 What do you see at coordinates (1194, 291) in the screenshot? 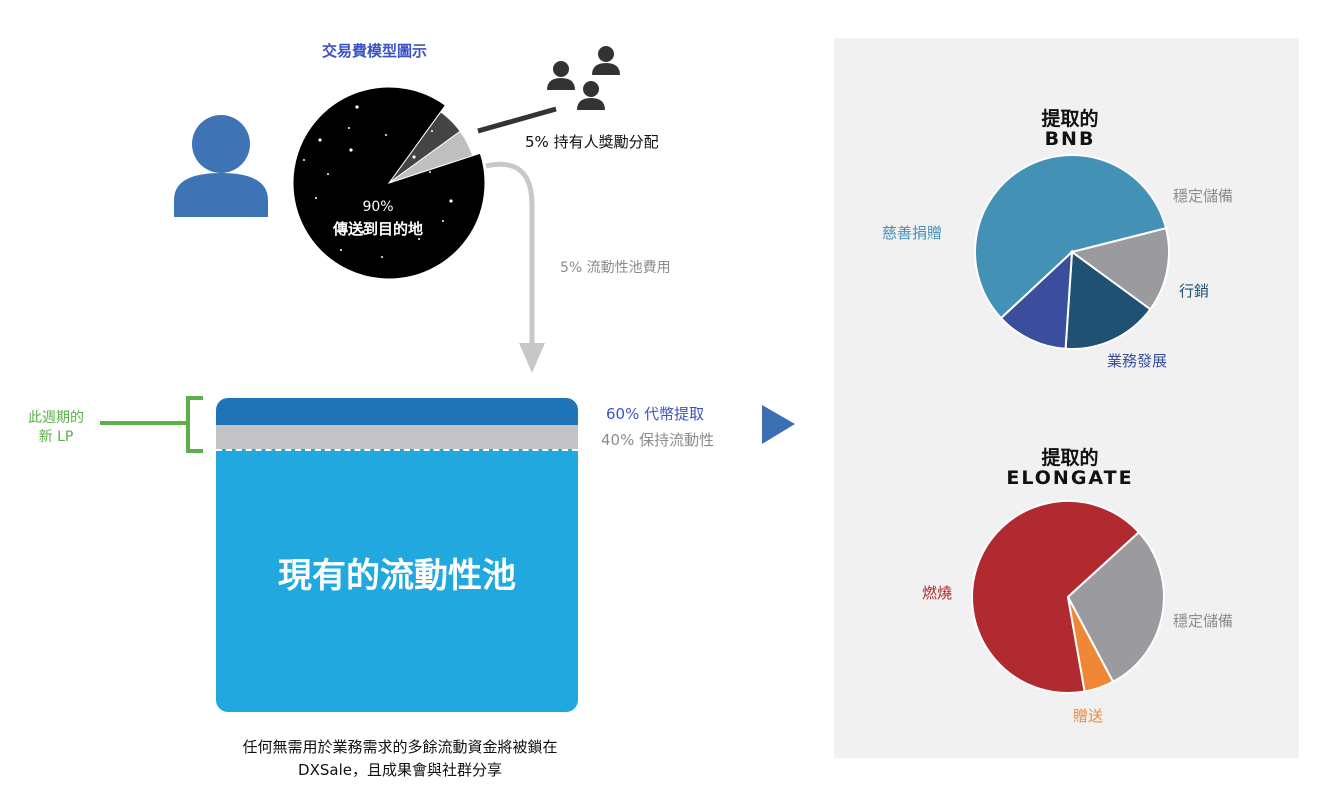
I see `bnb-label-marketing: 行銷` at bounding box center [1194, 291].